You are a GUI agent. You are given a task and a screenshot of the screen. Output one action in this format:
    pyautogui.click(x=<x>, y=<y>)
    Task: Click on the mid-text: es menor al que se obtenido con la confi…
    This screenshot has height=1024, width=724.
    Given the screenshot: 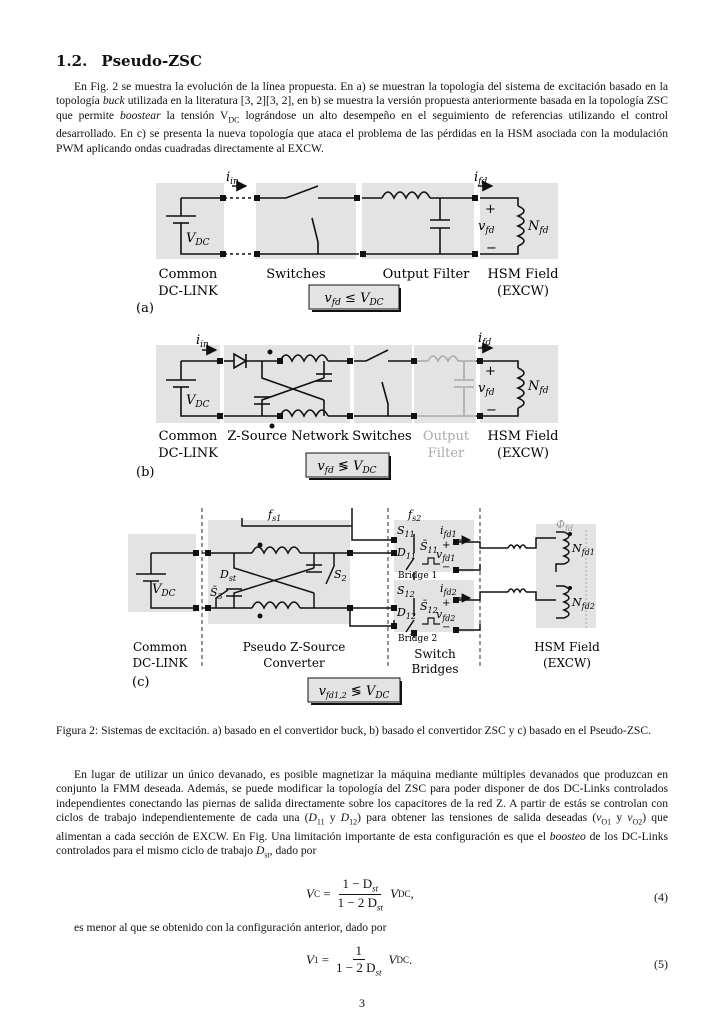 What is the action you would take?
    pyautogui.click(x=230, y=927)
    